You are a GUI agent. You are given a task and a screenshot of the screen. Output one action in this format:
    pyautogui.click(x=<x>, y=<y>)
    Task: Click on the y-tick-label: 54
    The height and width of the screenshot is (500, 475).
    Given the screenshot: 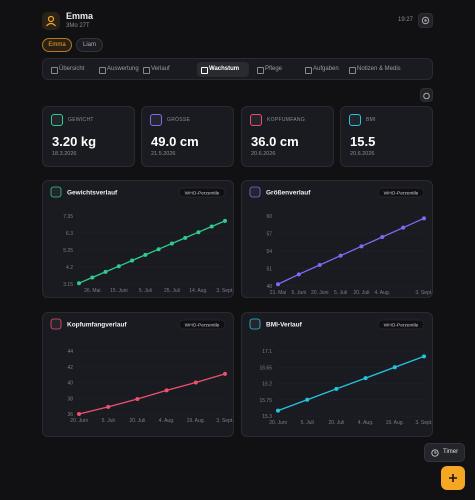 What is the action you would take?
    pyautogui.click(x=269, y=252)
    